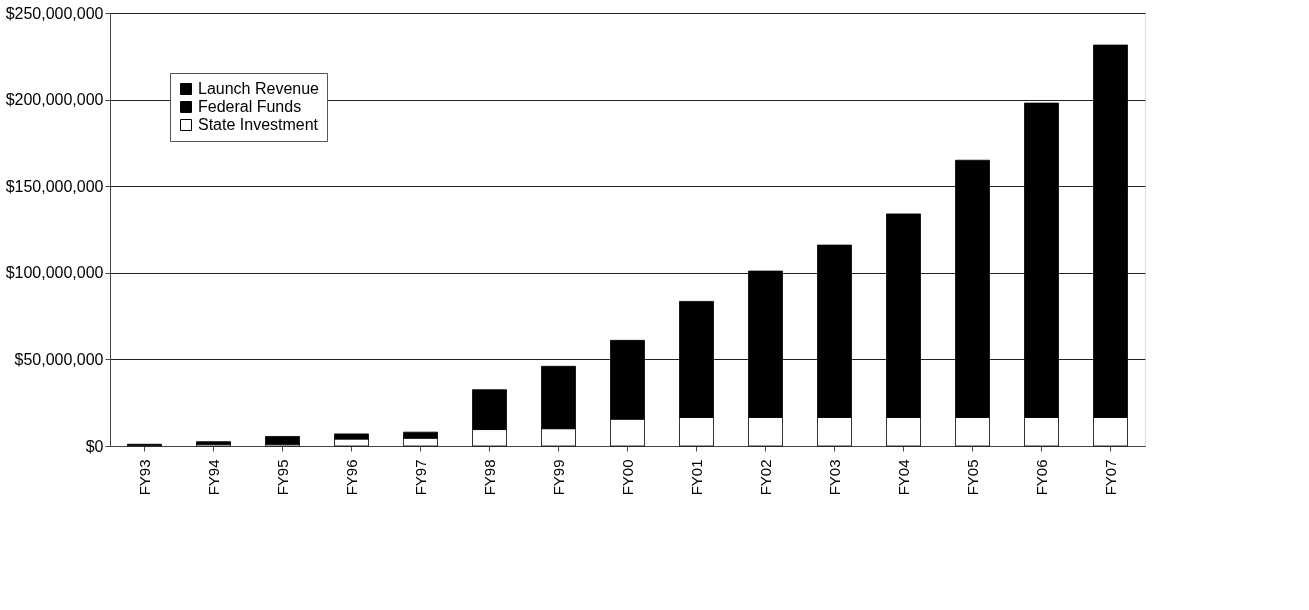 The height and width of the screenshot is (610, 1309). What do you see at coordinates (1041, 477) in the screenshot?
I see `x-tick-label: FY06` at bounding box center [1041, 477].